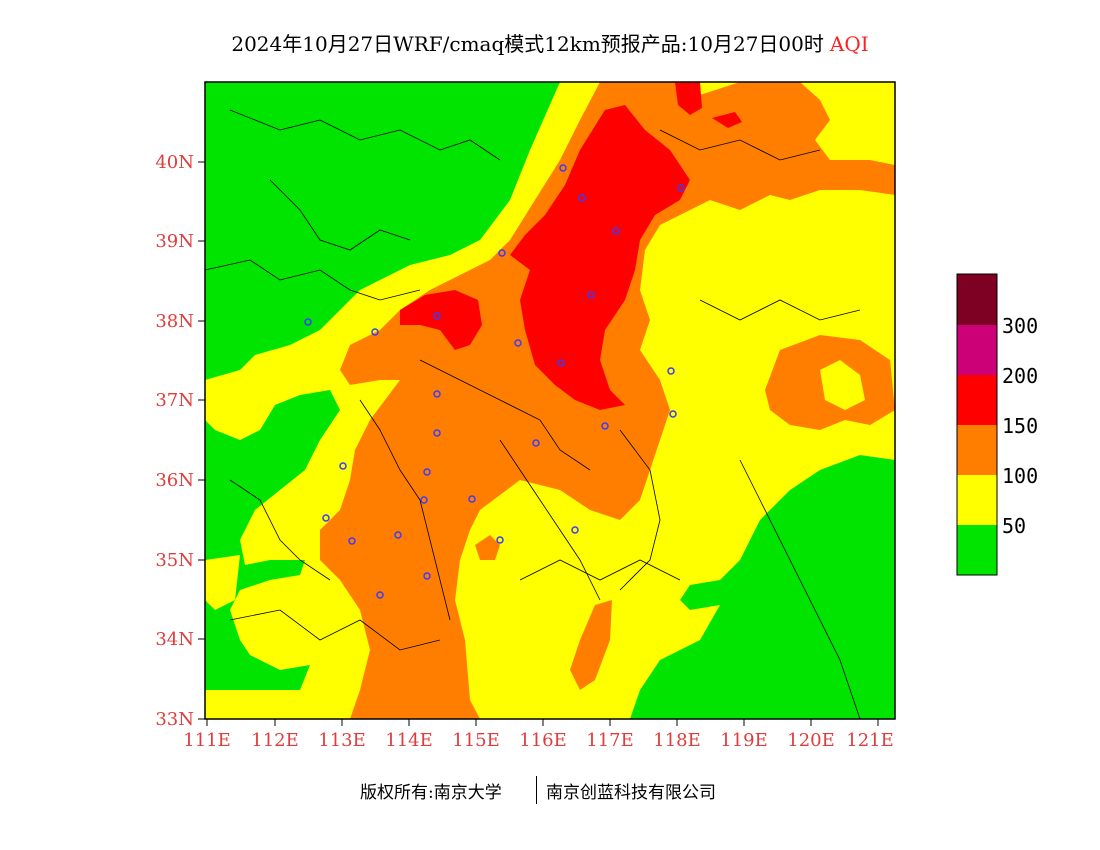  Describe the element at coordinates (275, 740) in the screenshot. I see `lon-label: 112E` at that location.